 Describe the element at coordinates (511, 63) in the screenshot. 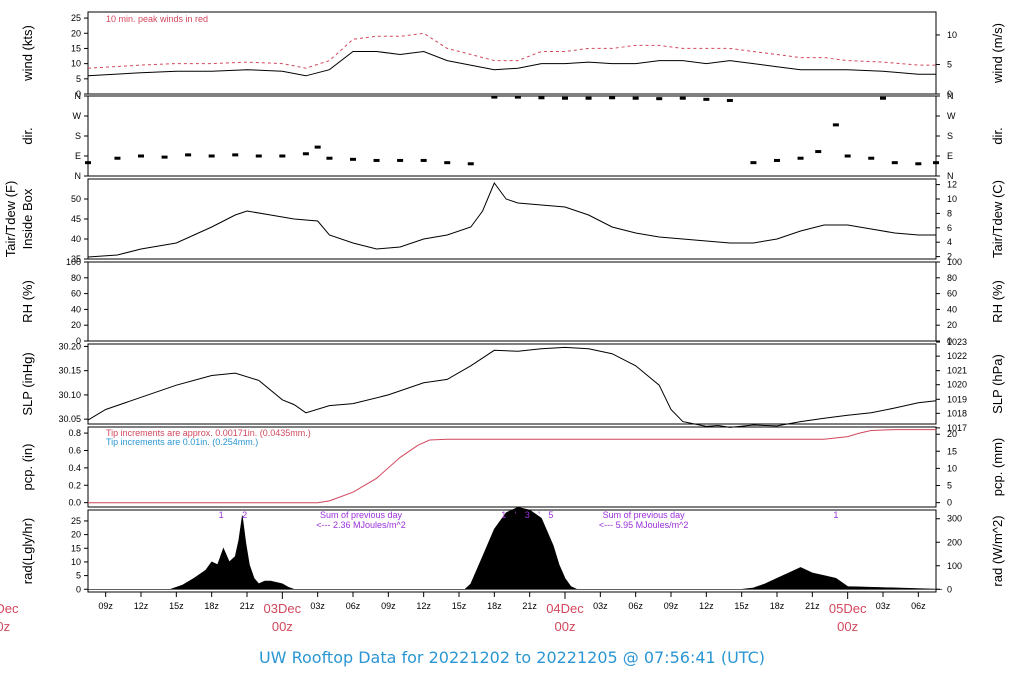

I see `series-line-mean` at that location.